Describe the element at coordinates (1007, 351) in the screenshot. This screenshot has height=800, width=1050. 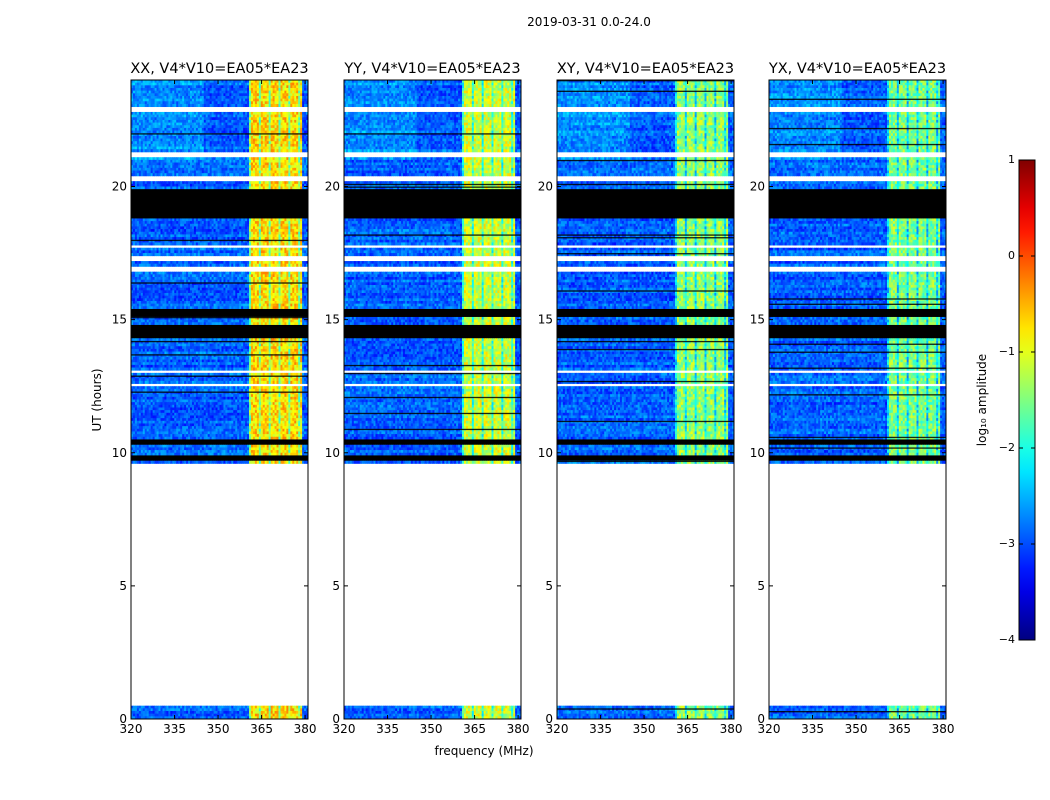
I see `colorbar-tick-label: −1` at that location.